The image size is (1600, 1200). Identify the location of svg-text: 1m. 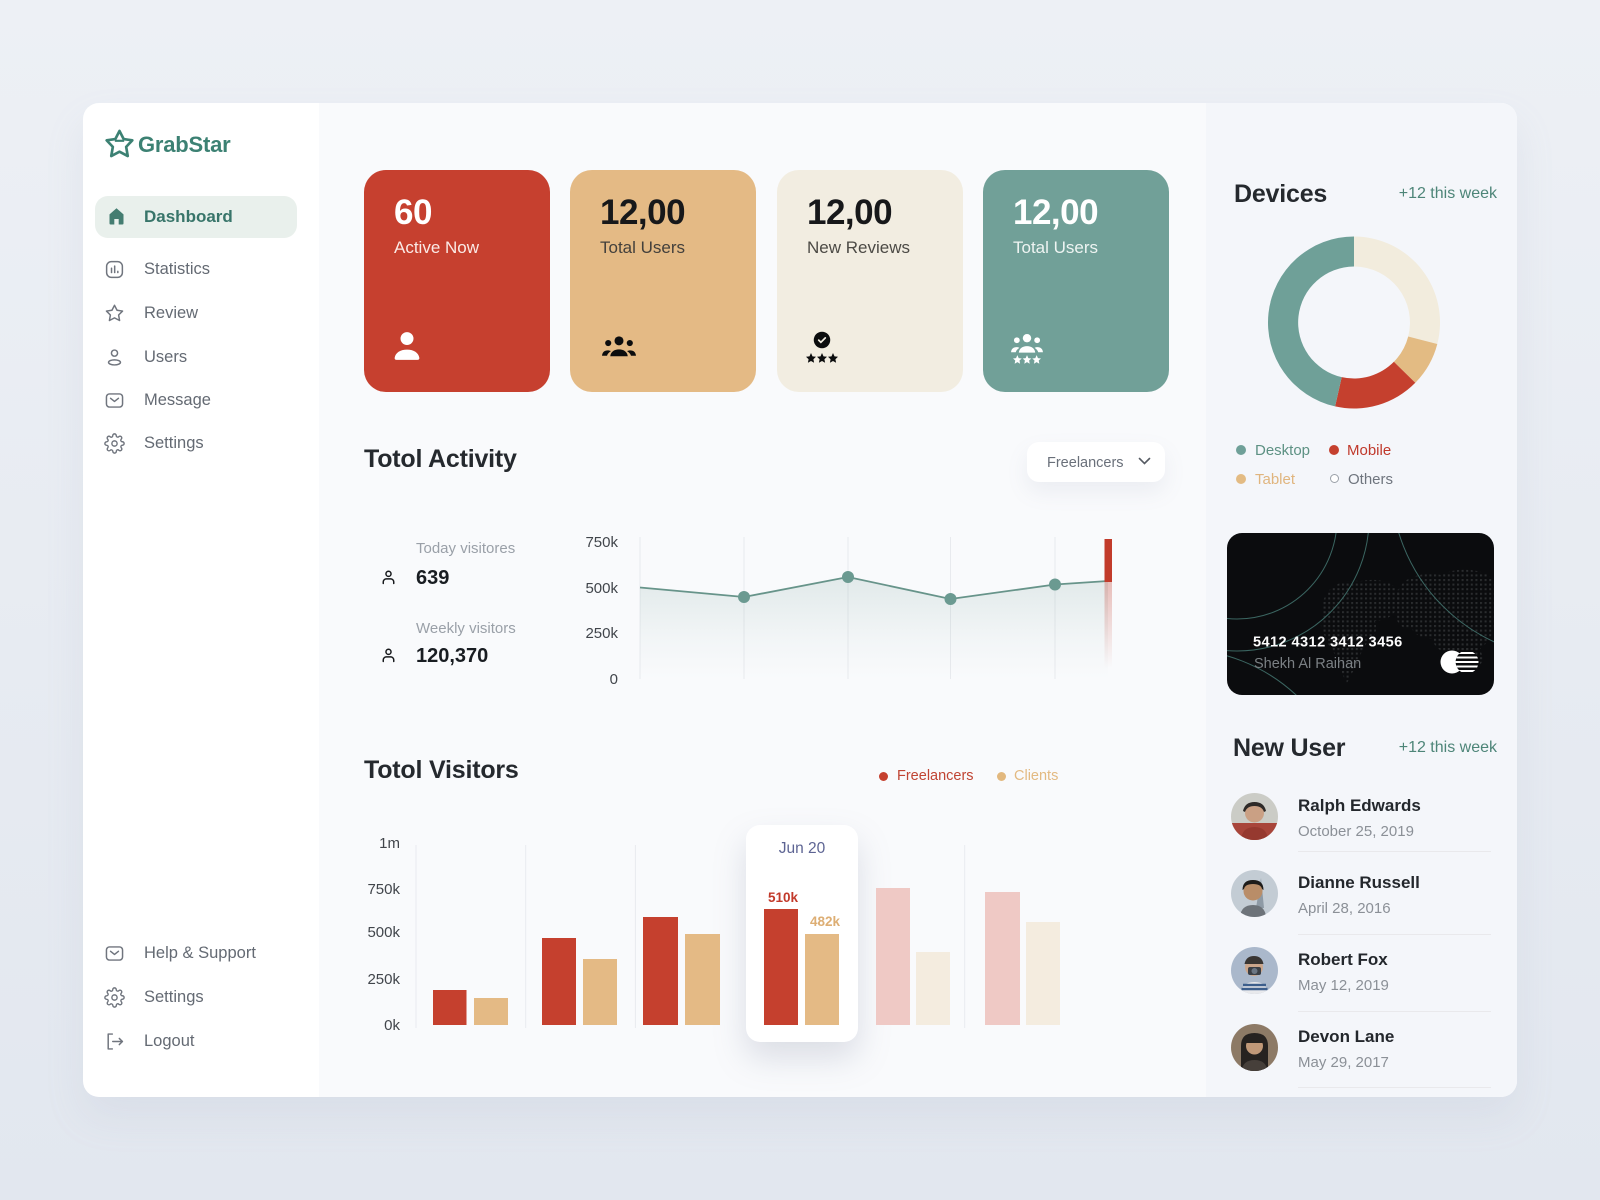
(389, 843).